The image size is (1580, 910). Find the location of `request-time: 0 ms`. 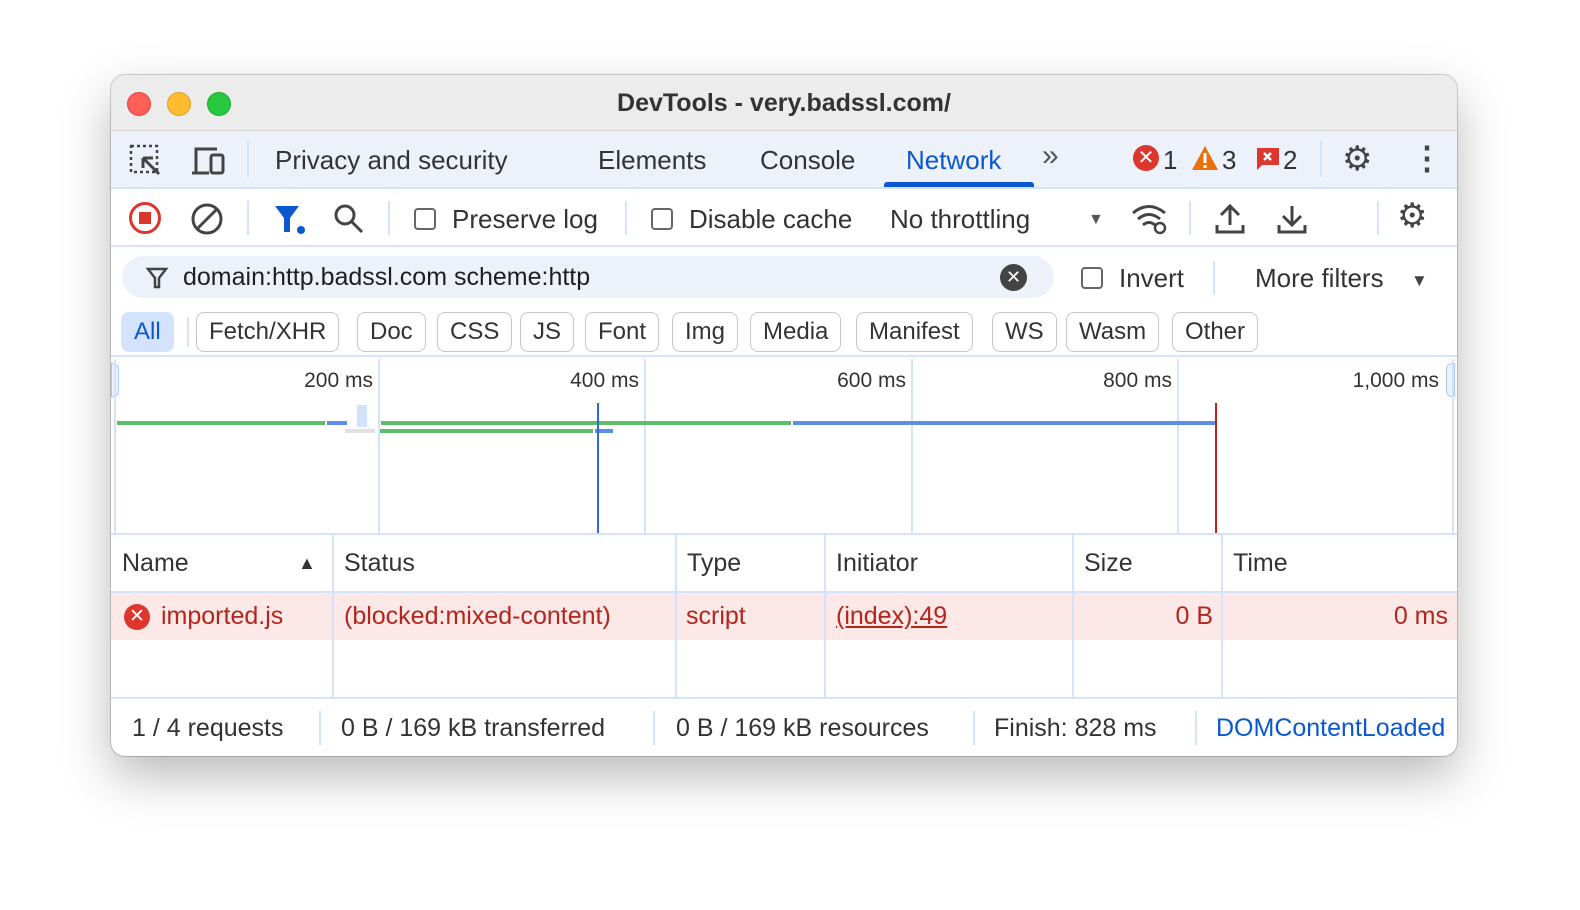

request-time: 0 ms is located at coordinates (1420, 616).